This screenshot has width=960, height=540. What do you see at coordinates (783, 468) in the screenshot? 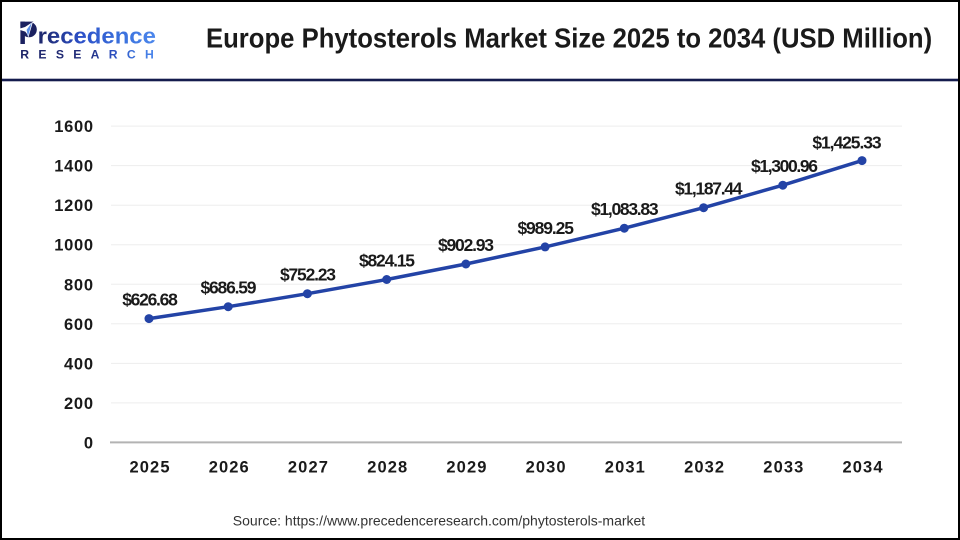
I see `svg-text: 2033` at bounding box center [783, 468].